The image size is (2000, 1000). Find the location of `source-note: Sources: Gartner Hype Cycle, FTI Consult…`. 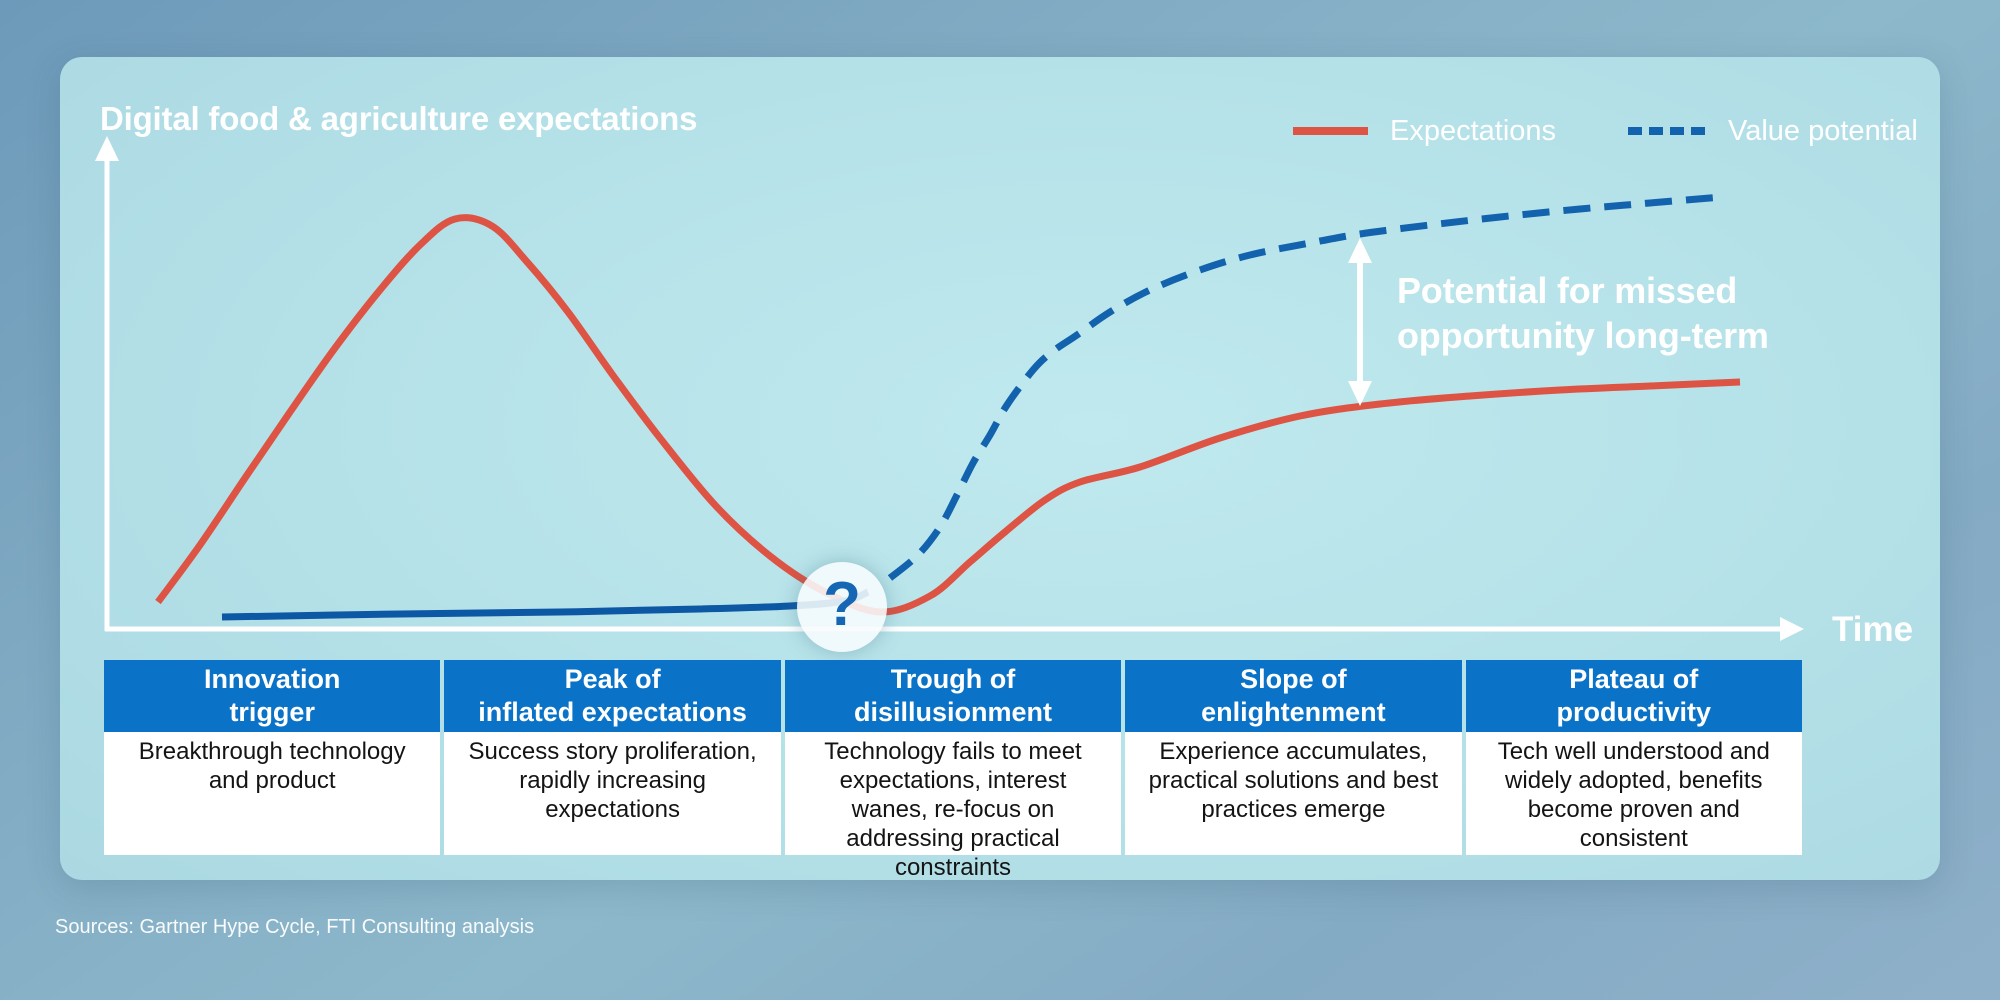

source-note: Sources: Gartner Hype Cycle, FTI Consult… is located at coordinates (295, 927).